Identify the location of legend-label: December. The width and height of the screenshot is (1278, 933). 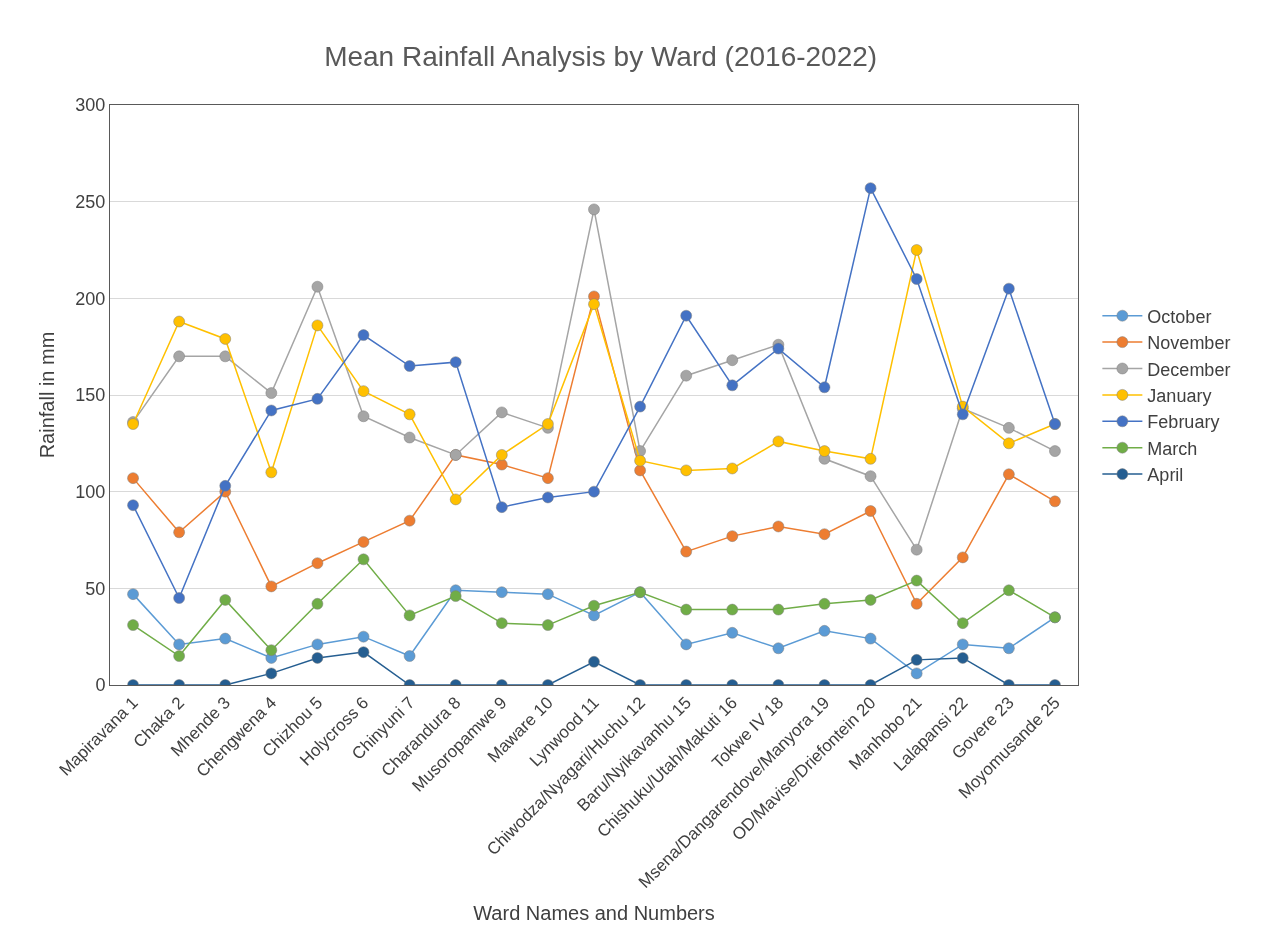
(1189, 369).